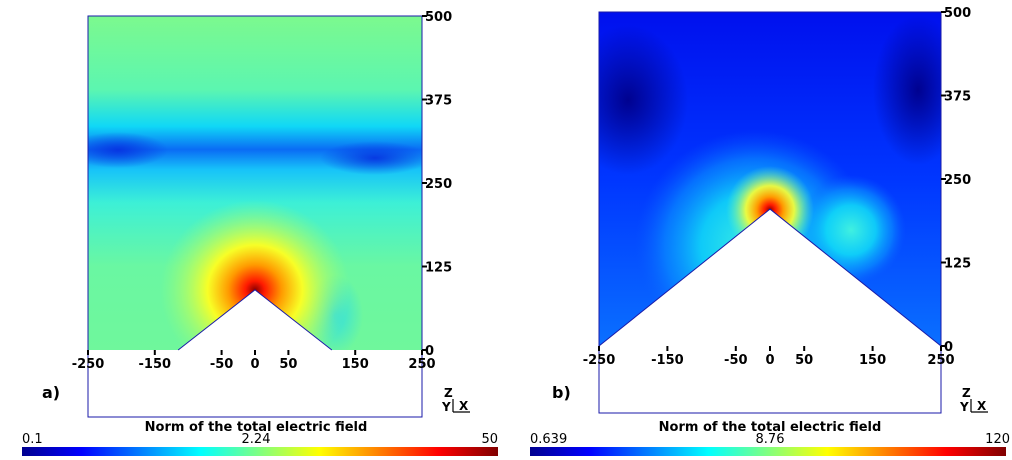 This screenshot has height=460, width=1012. Describe the element at coordinates (561, 392) in the screenshot. I see `panel-label-b: b)` at that location.